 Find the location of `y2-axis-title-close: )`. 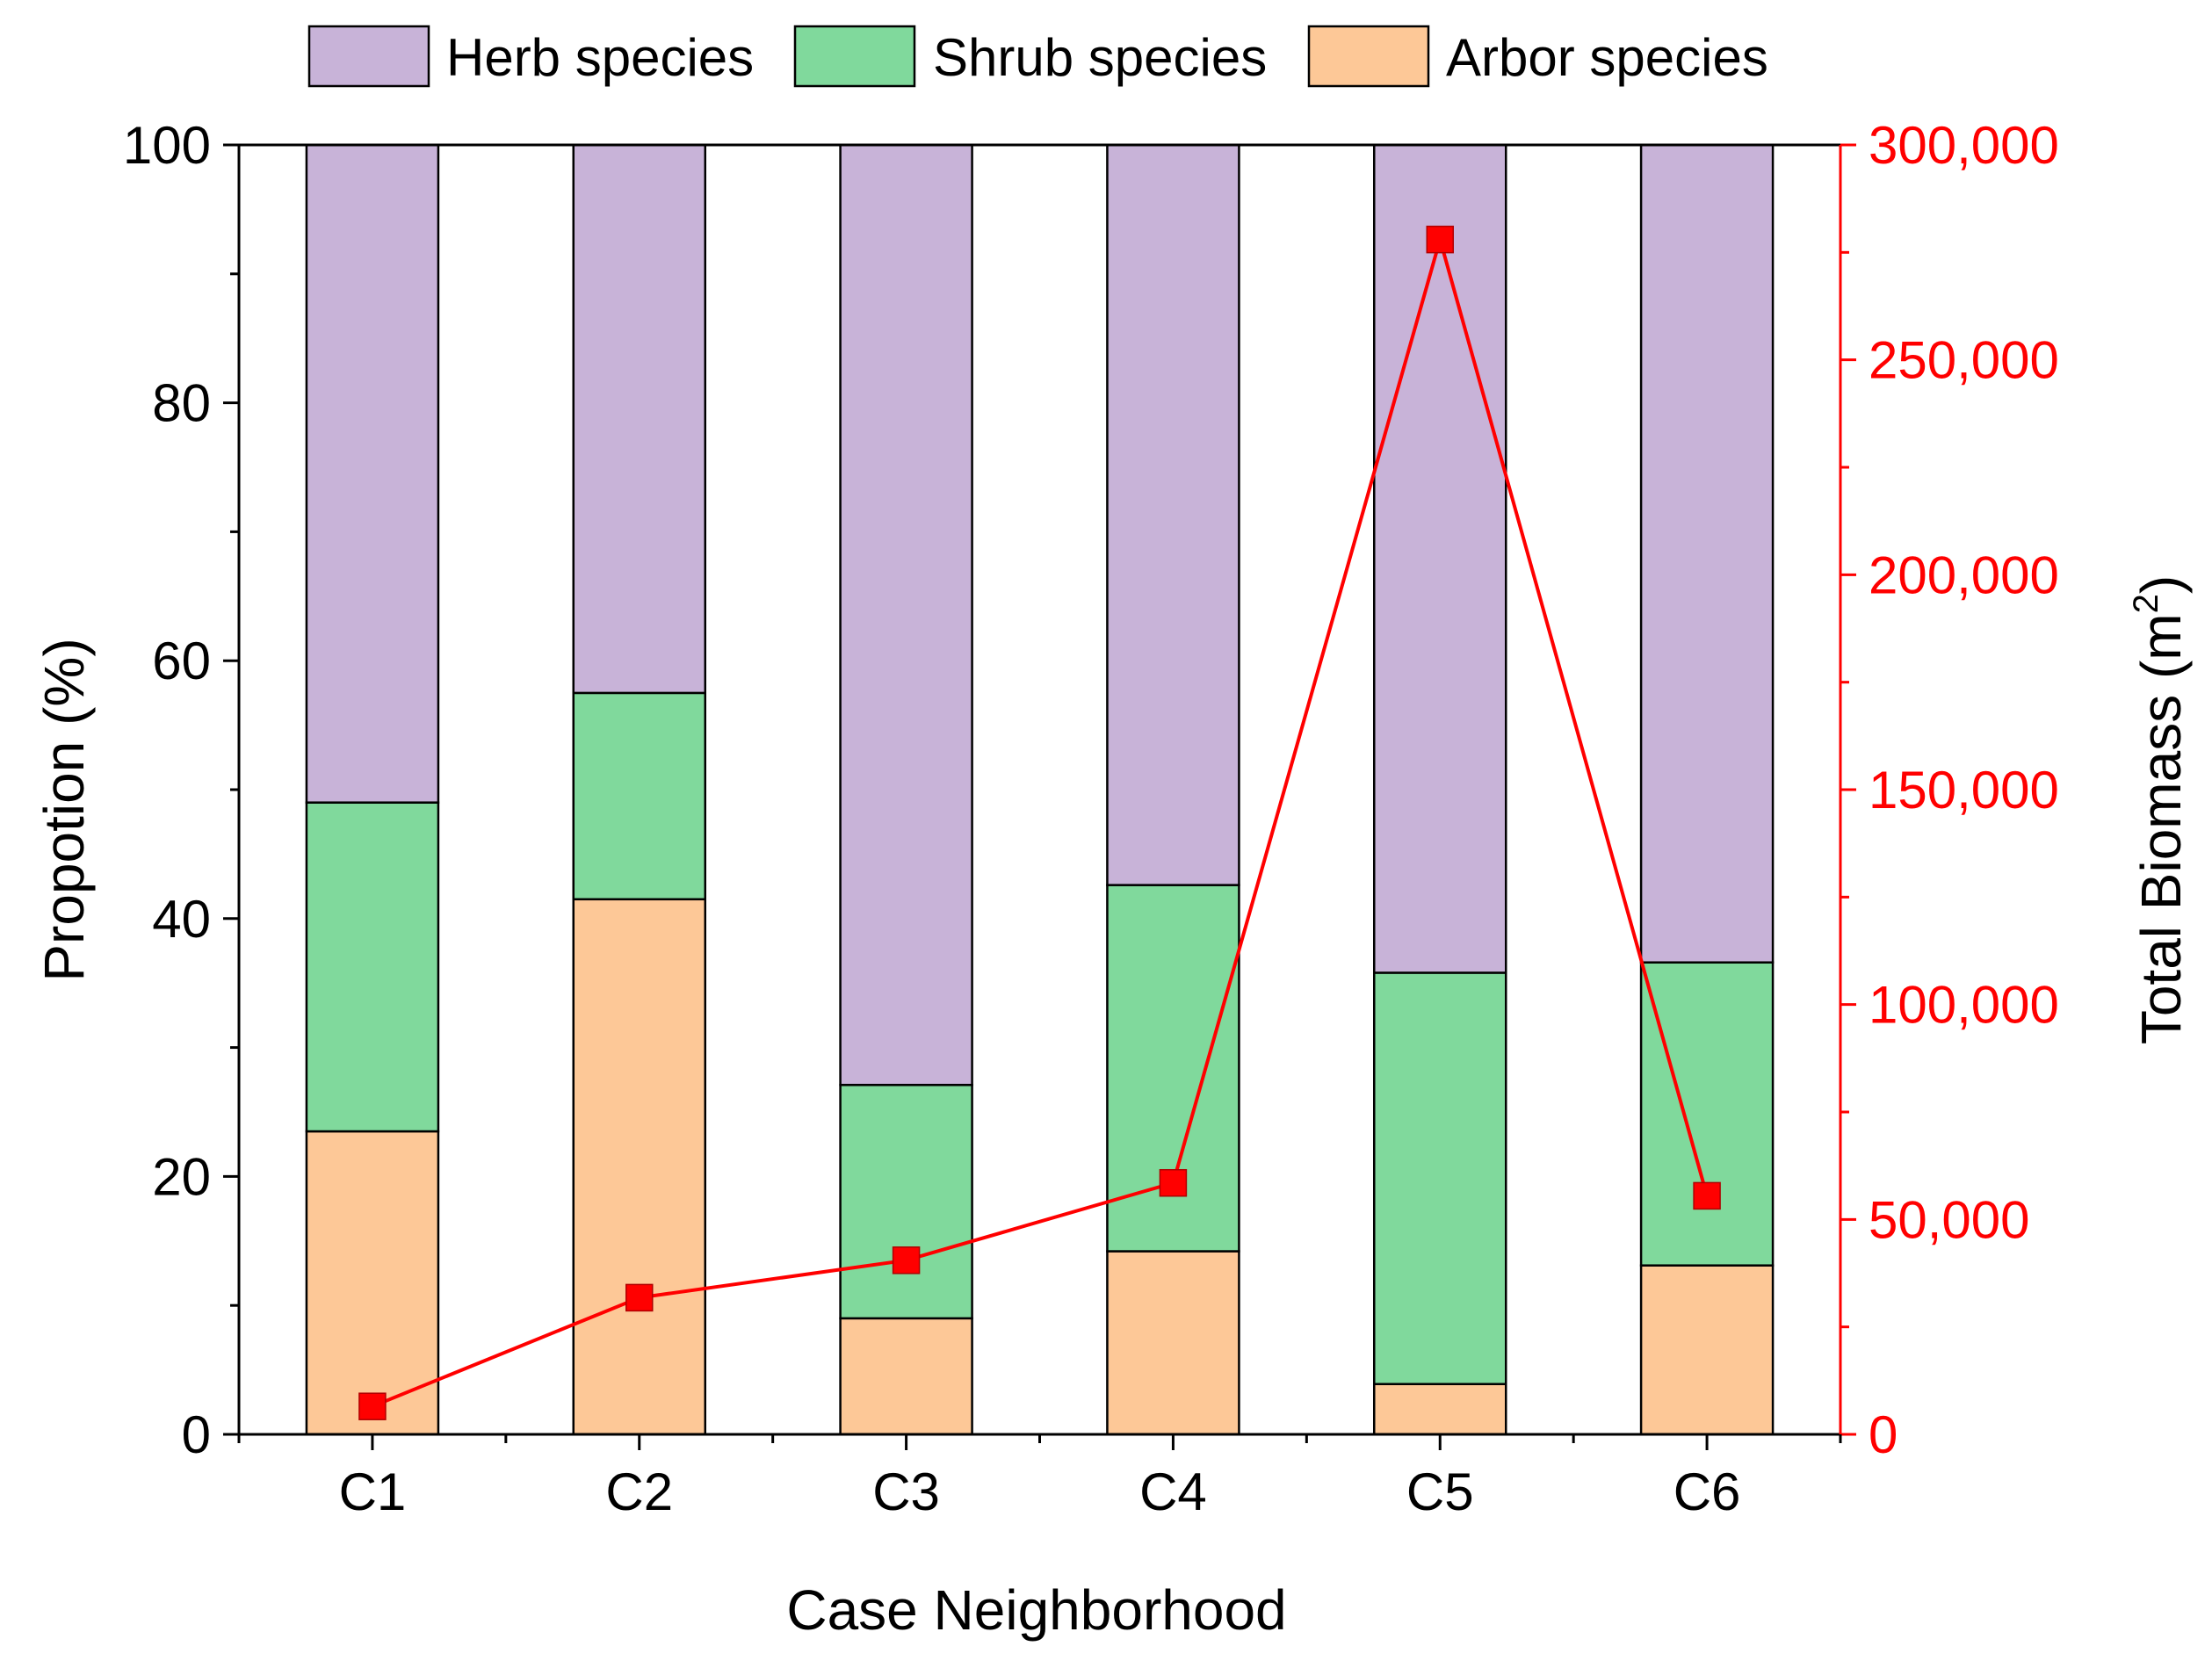

y2-axis-title-close: ) is located at coordinates (2161, 584).